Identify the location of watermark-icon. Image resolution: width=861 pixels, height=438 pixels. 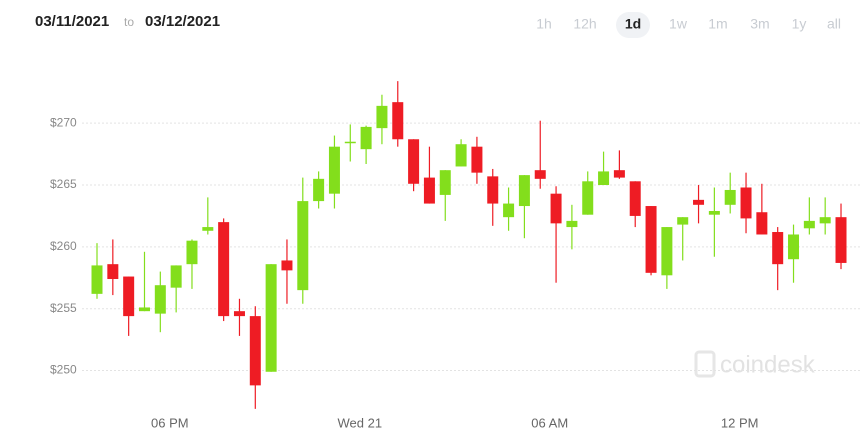
(705, 364).